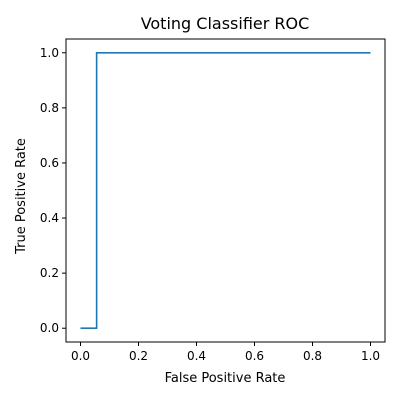  Describe the element at coordinates (49, 328) in the screenshot. I see `y-tick-label: 0.0` at that location.